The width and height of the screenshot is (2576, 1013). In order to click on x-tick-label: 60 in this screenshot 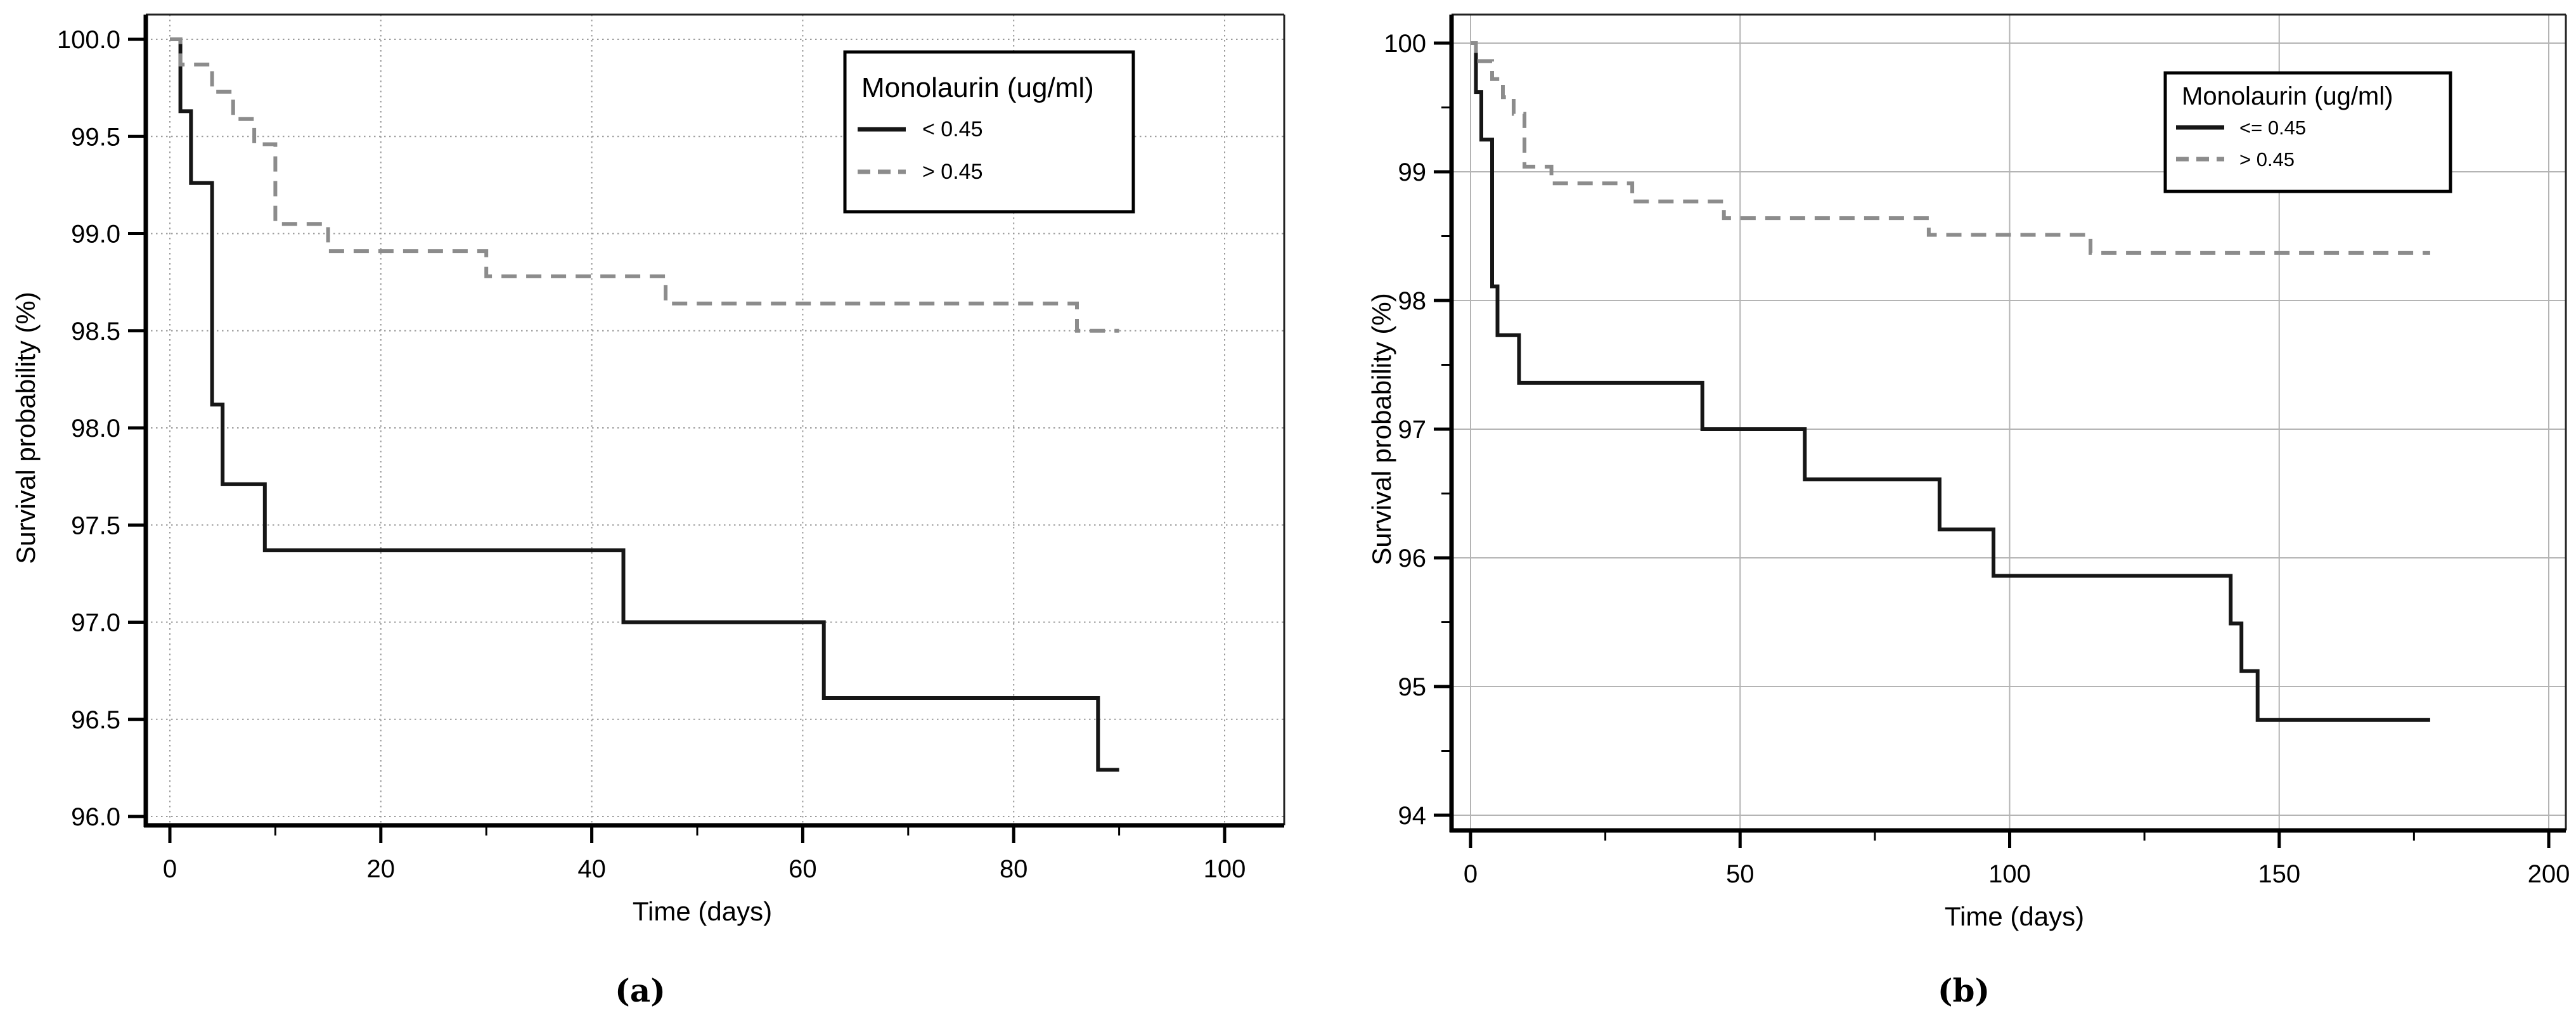, I will do `click(803, 869)`.